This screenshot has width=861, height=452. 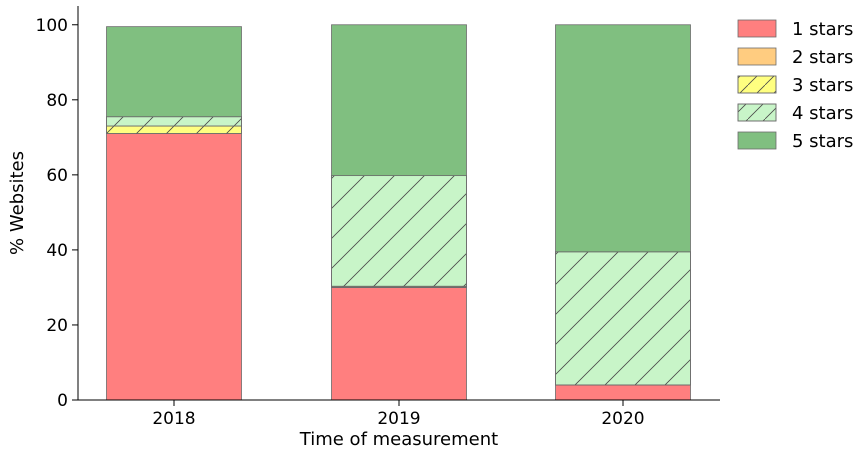 What do you see at coordinates (623, 318) in the screenshot?
I see `bar-hatch-2020-4-stars` at bounding box center [623, 318].